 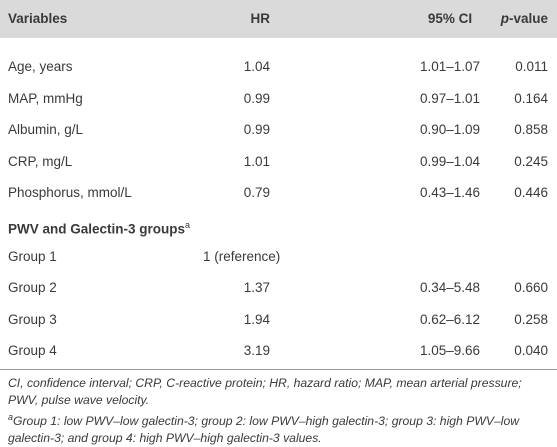 What do you see at coordinates (242, 256) in the screenshot?
I see `cell-value: 1 (reference)` at bounding box center [242, 256].